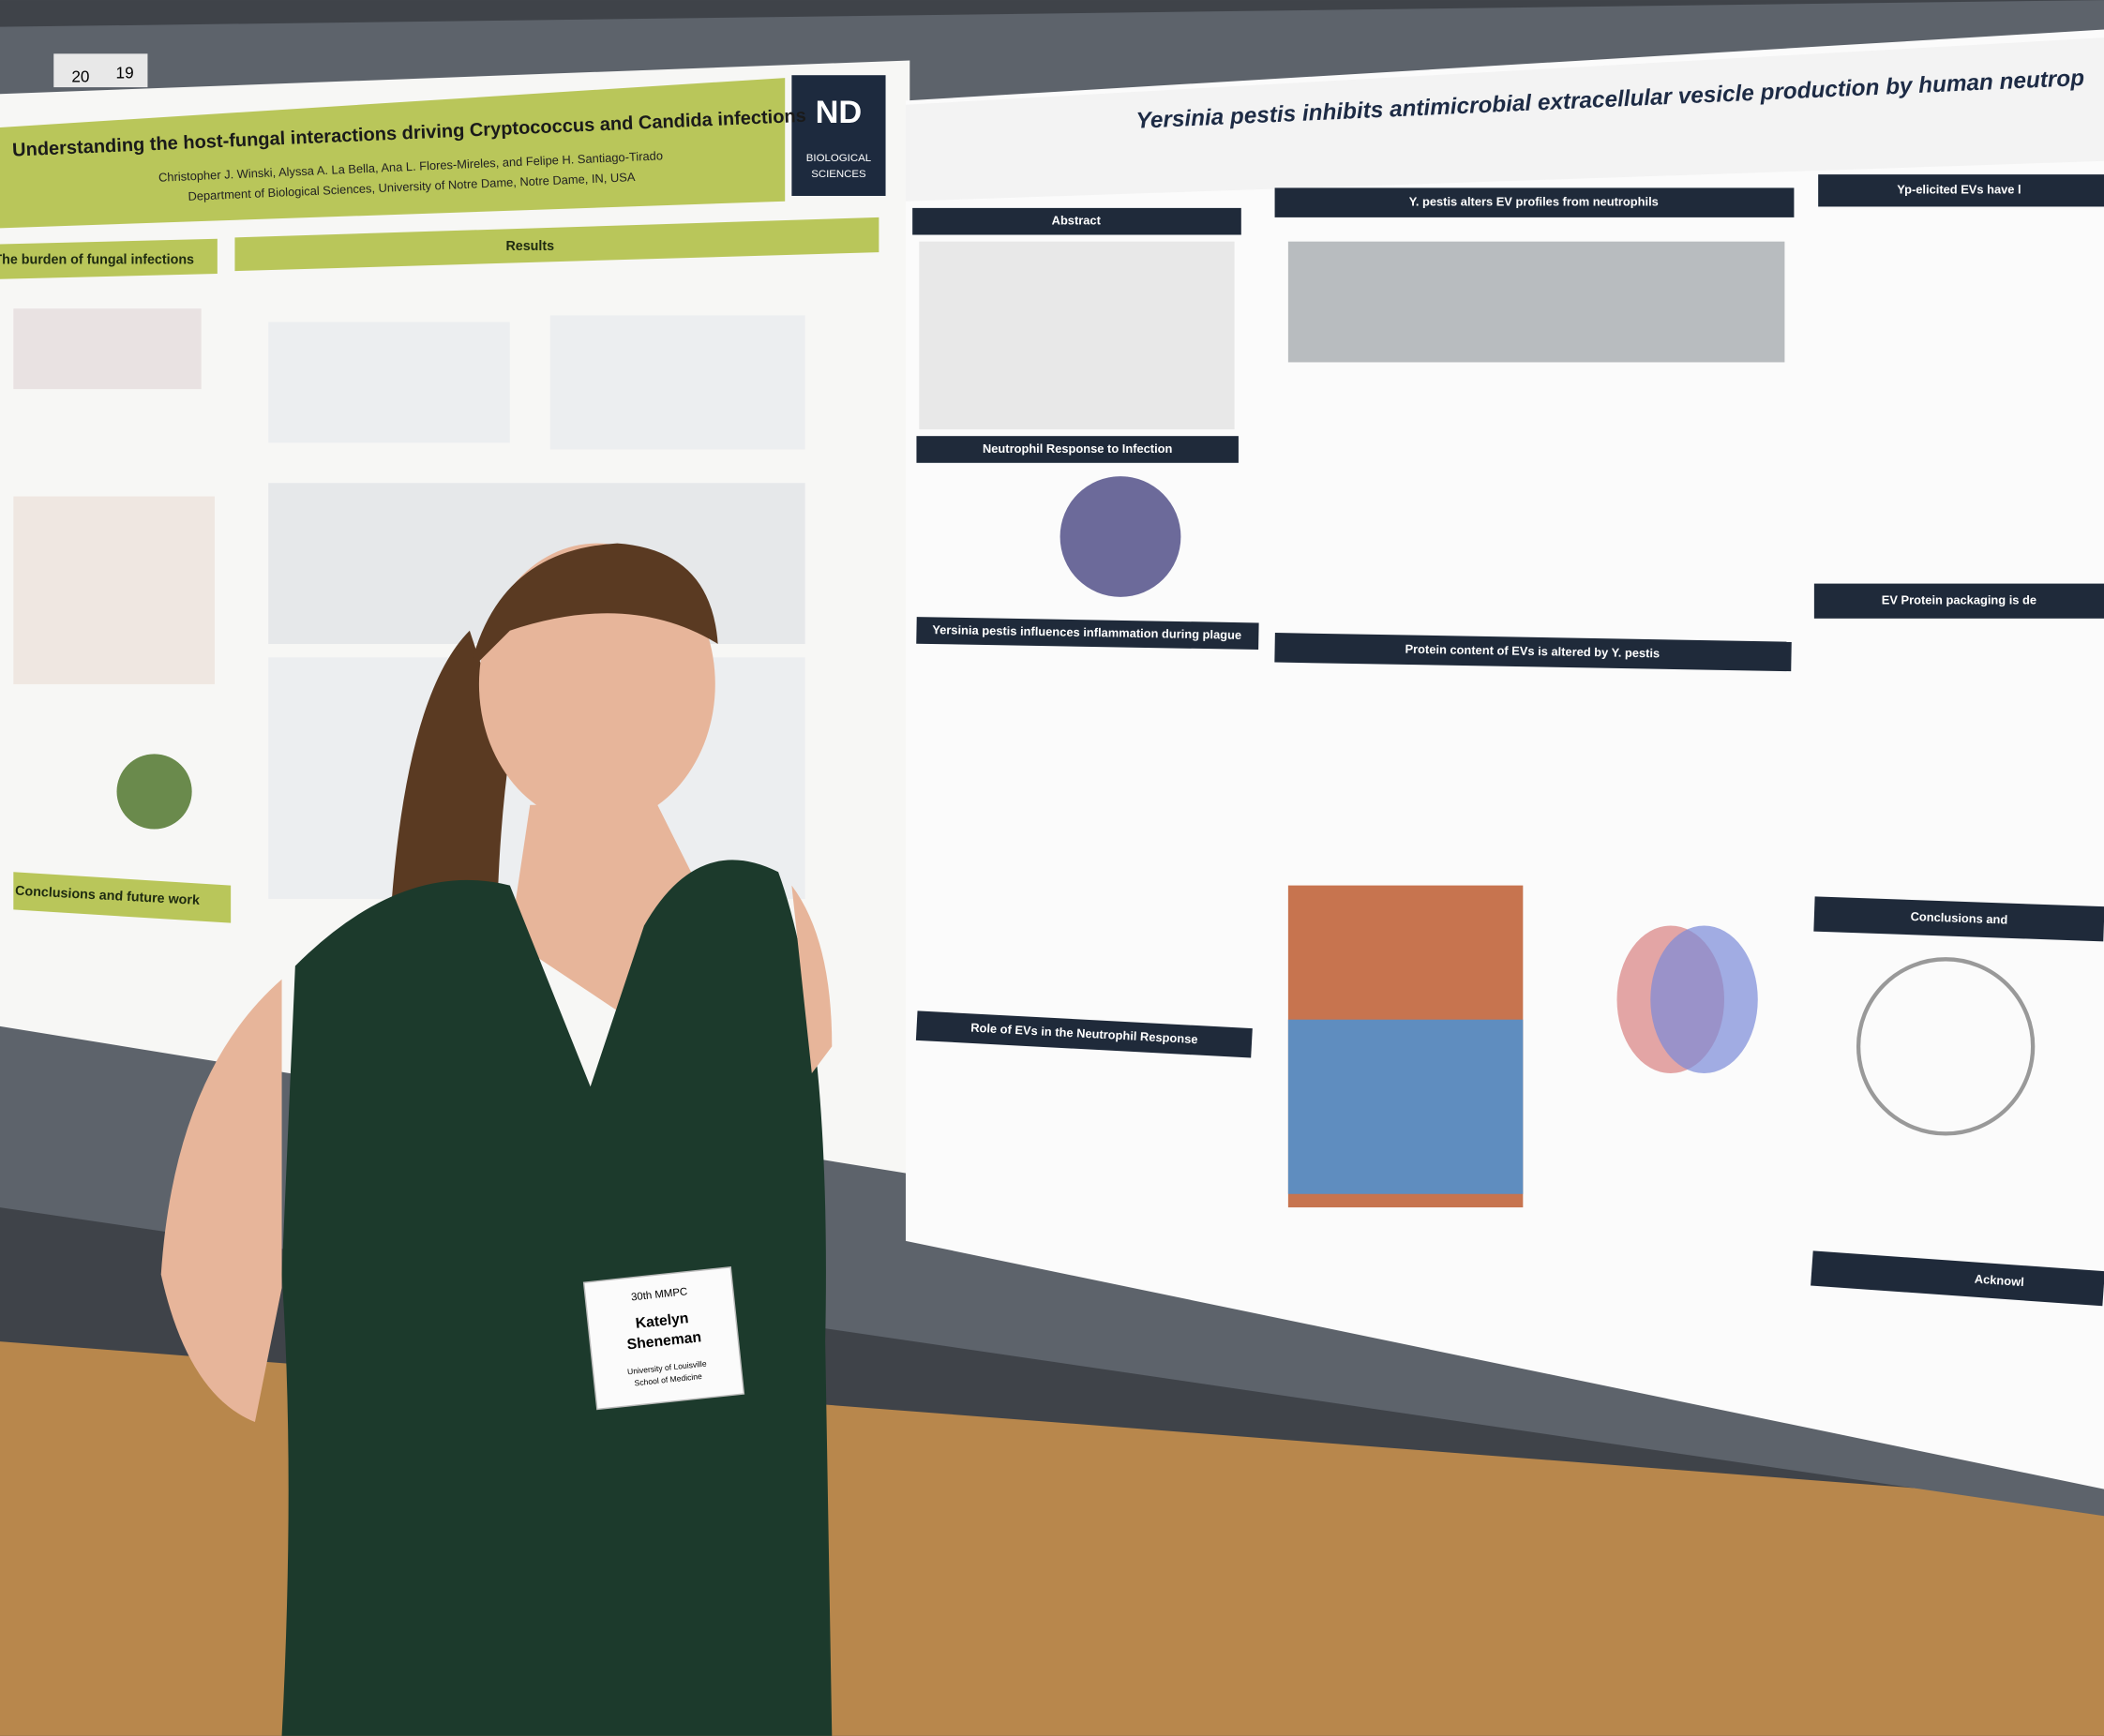 The image size is (2104, 1736). I want to click on logo-box, so click(838, 136).